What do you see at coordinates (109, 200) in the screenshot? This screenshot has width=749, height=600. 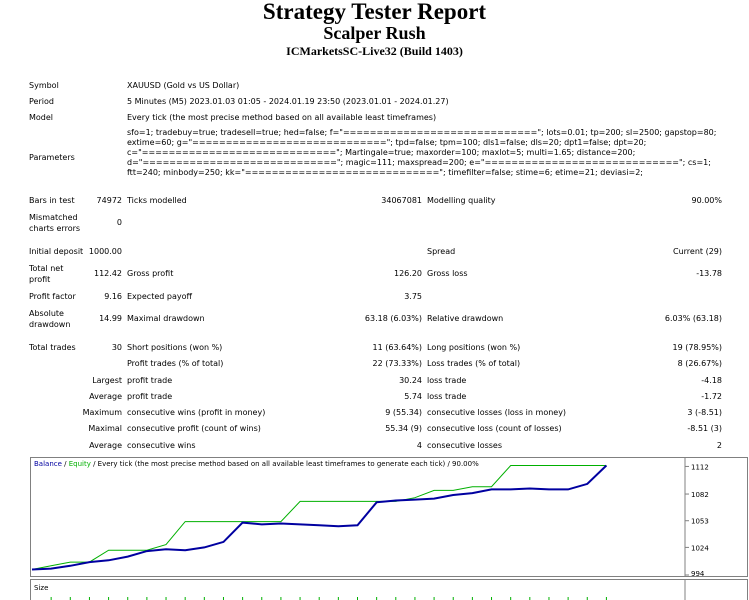 I see `bars-value: 74972` at bounding box center [109, 200].